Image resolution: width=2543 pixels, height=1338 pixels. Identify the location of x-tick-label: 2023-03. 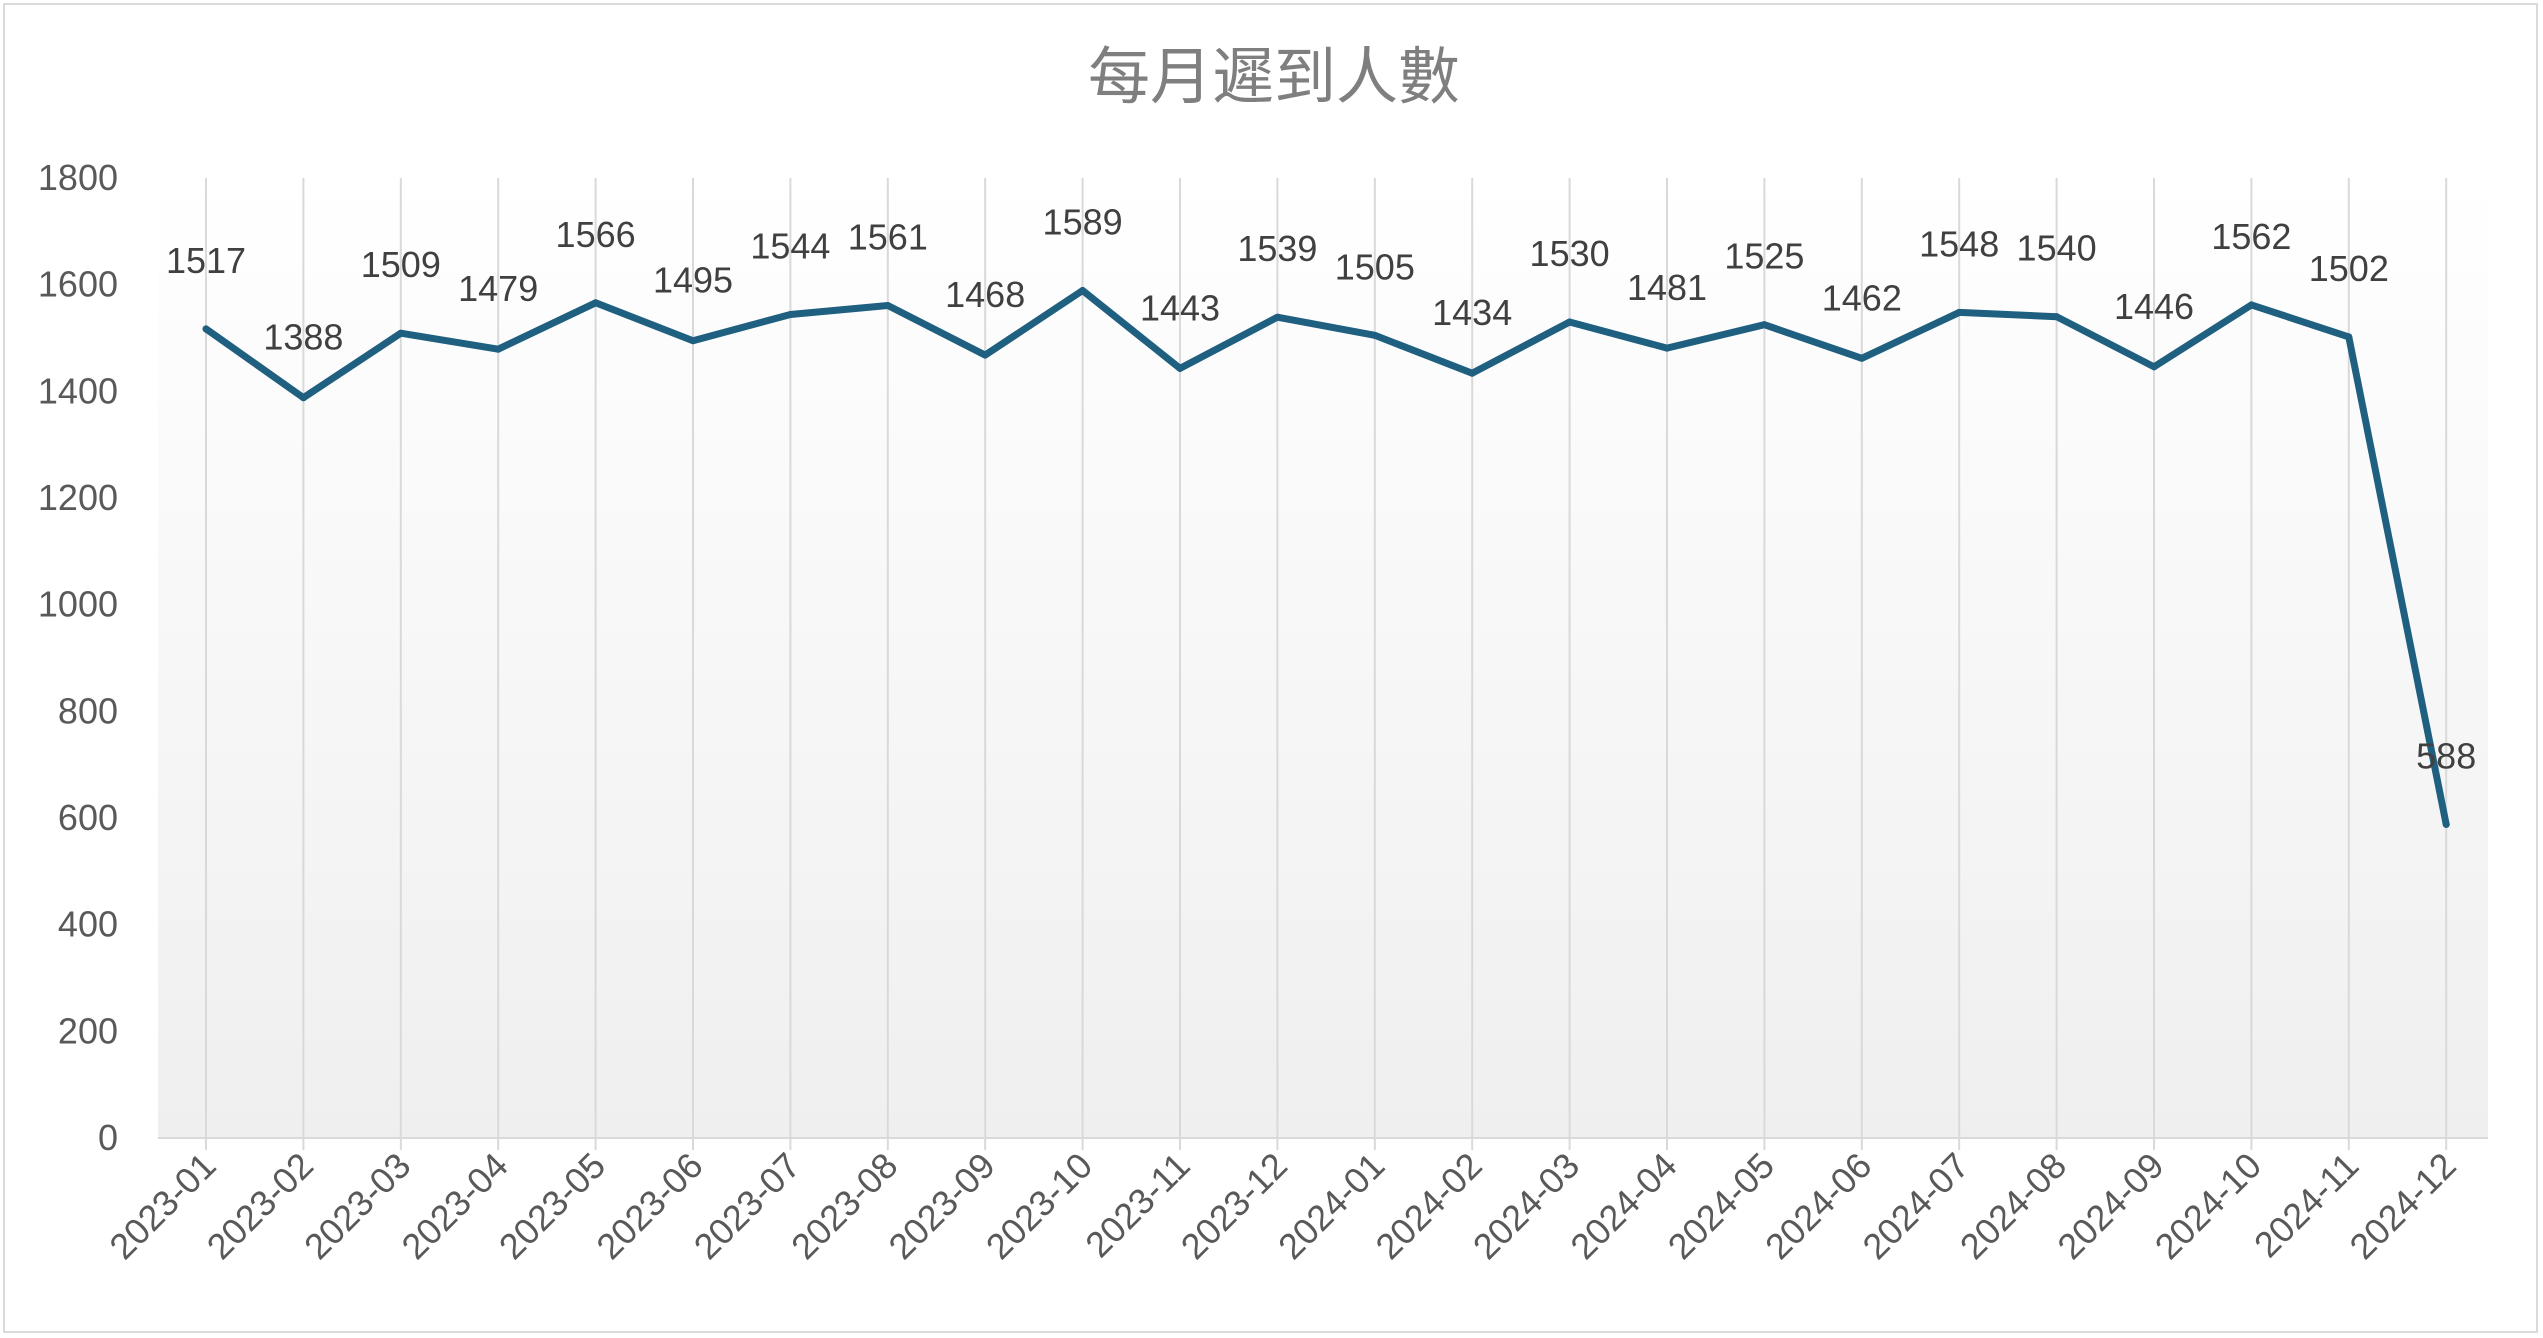
(357, 1206).